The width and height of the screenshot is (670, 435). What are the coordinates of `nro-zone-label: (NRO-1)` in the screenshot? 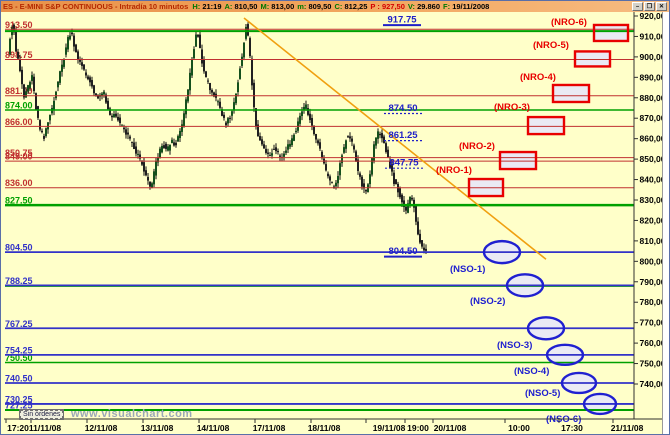 It's located at (454, 170).